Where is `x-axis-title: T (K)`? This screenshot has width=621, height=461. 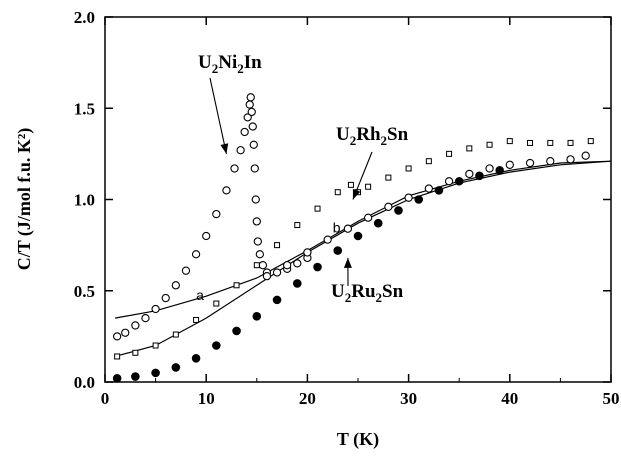 x-axis-title: T (K) is located at coordinates (358, 439).